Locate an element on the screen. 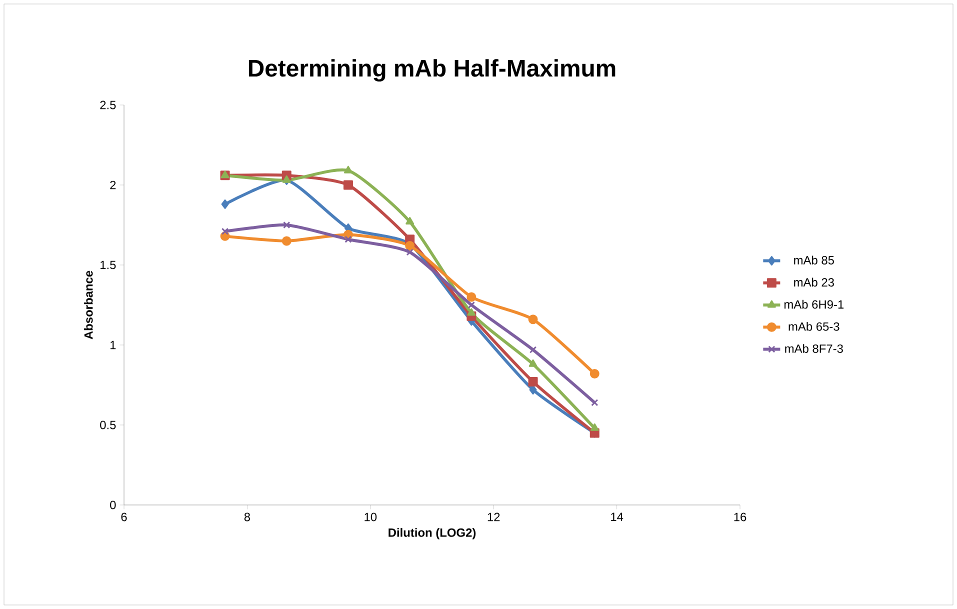  x-tick-label: 12 is located at coordinates (494, 517).